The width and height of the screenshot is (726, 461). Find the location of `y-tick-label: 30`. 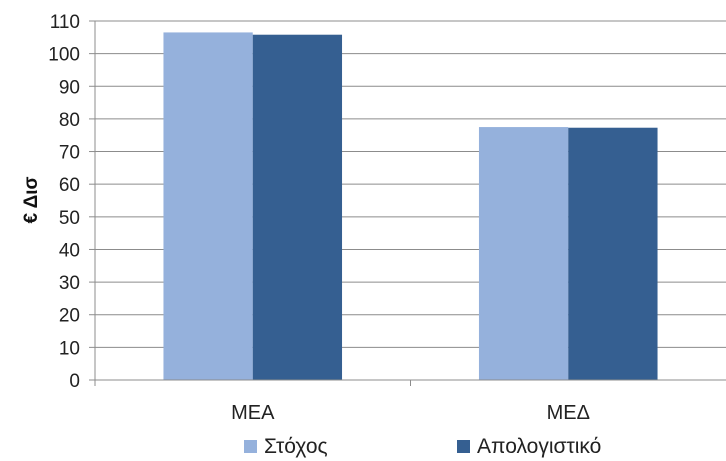

y-tick-label: 30 is located at coordinates (69, 283).